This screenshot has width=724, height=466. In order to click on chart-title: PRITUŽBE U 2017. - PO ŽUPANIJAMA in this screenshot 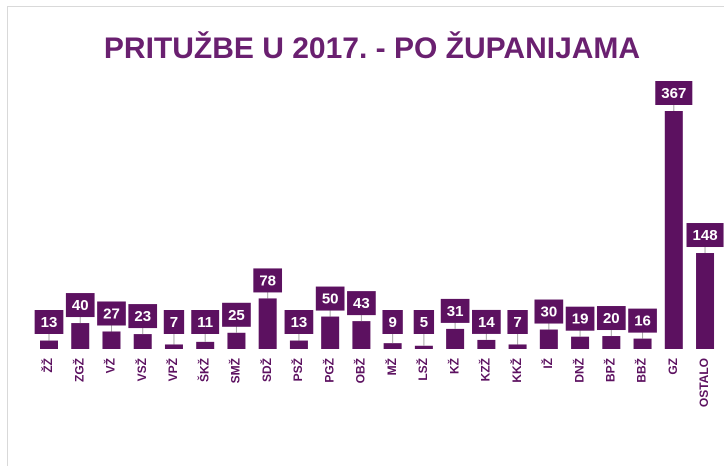, I will do `click(372, 48)`.